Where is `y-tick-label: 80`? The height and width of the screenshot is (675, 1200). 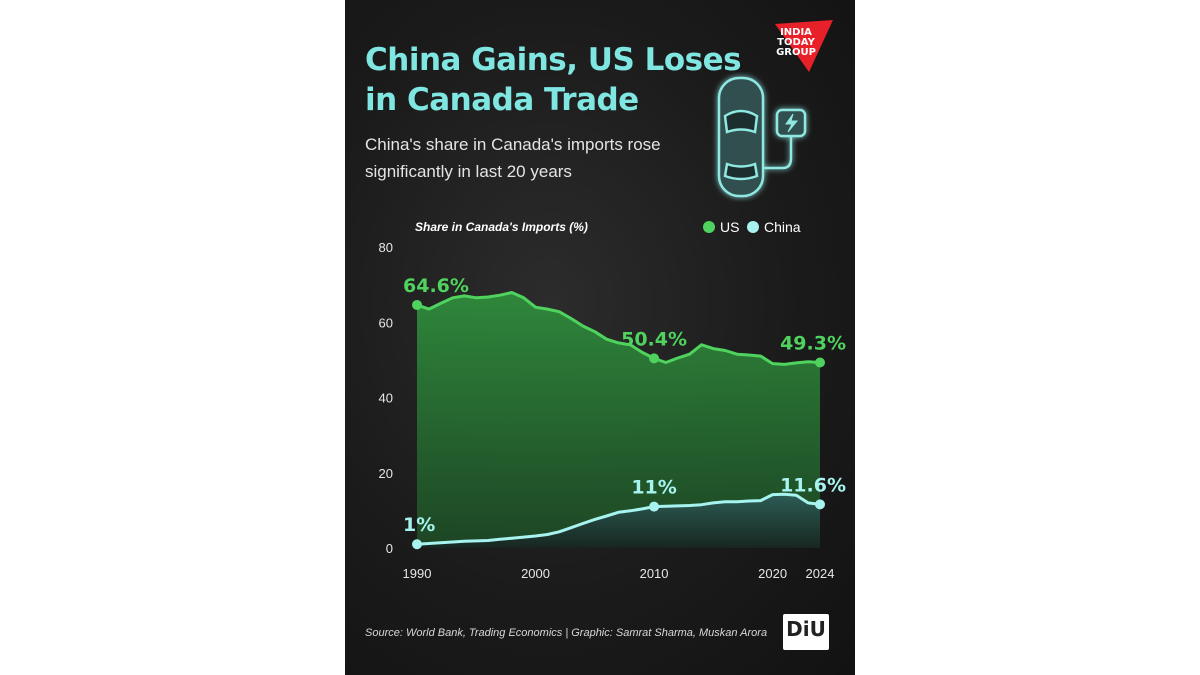
y-tick-label: 80 is located at coordinates (386, 247).